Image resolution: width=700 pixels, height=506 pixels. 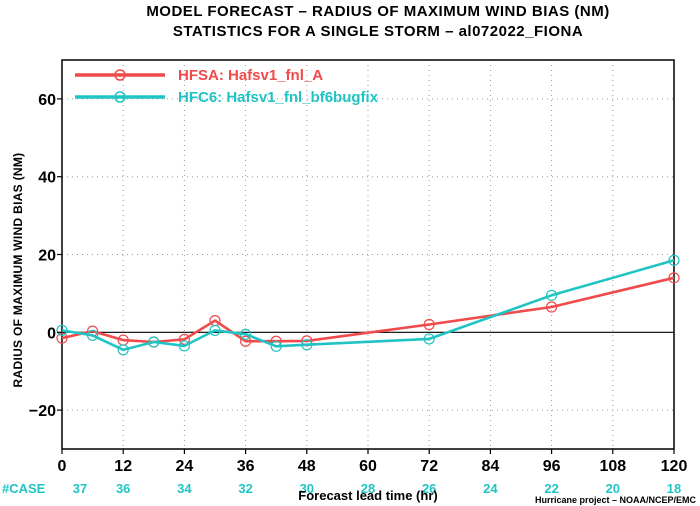 What do you see at coordinates (368, 488) in the screenshot?
I see `case-count: 28` at bounding box center [368, 488].